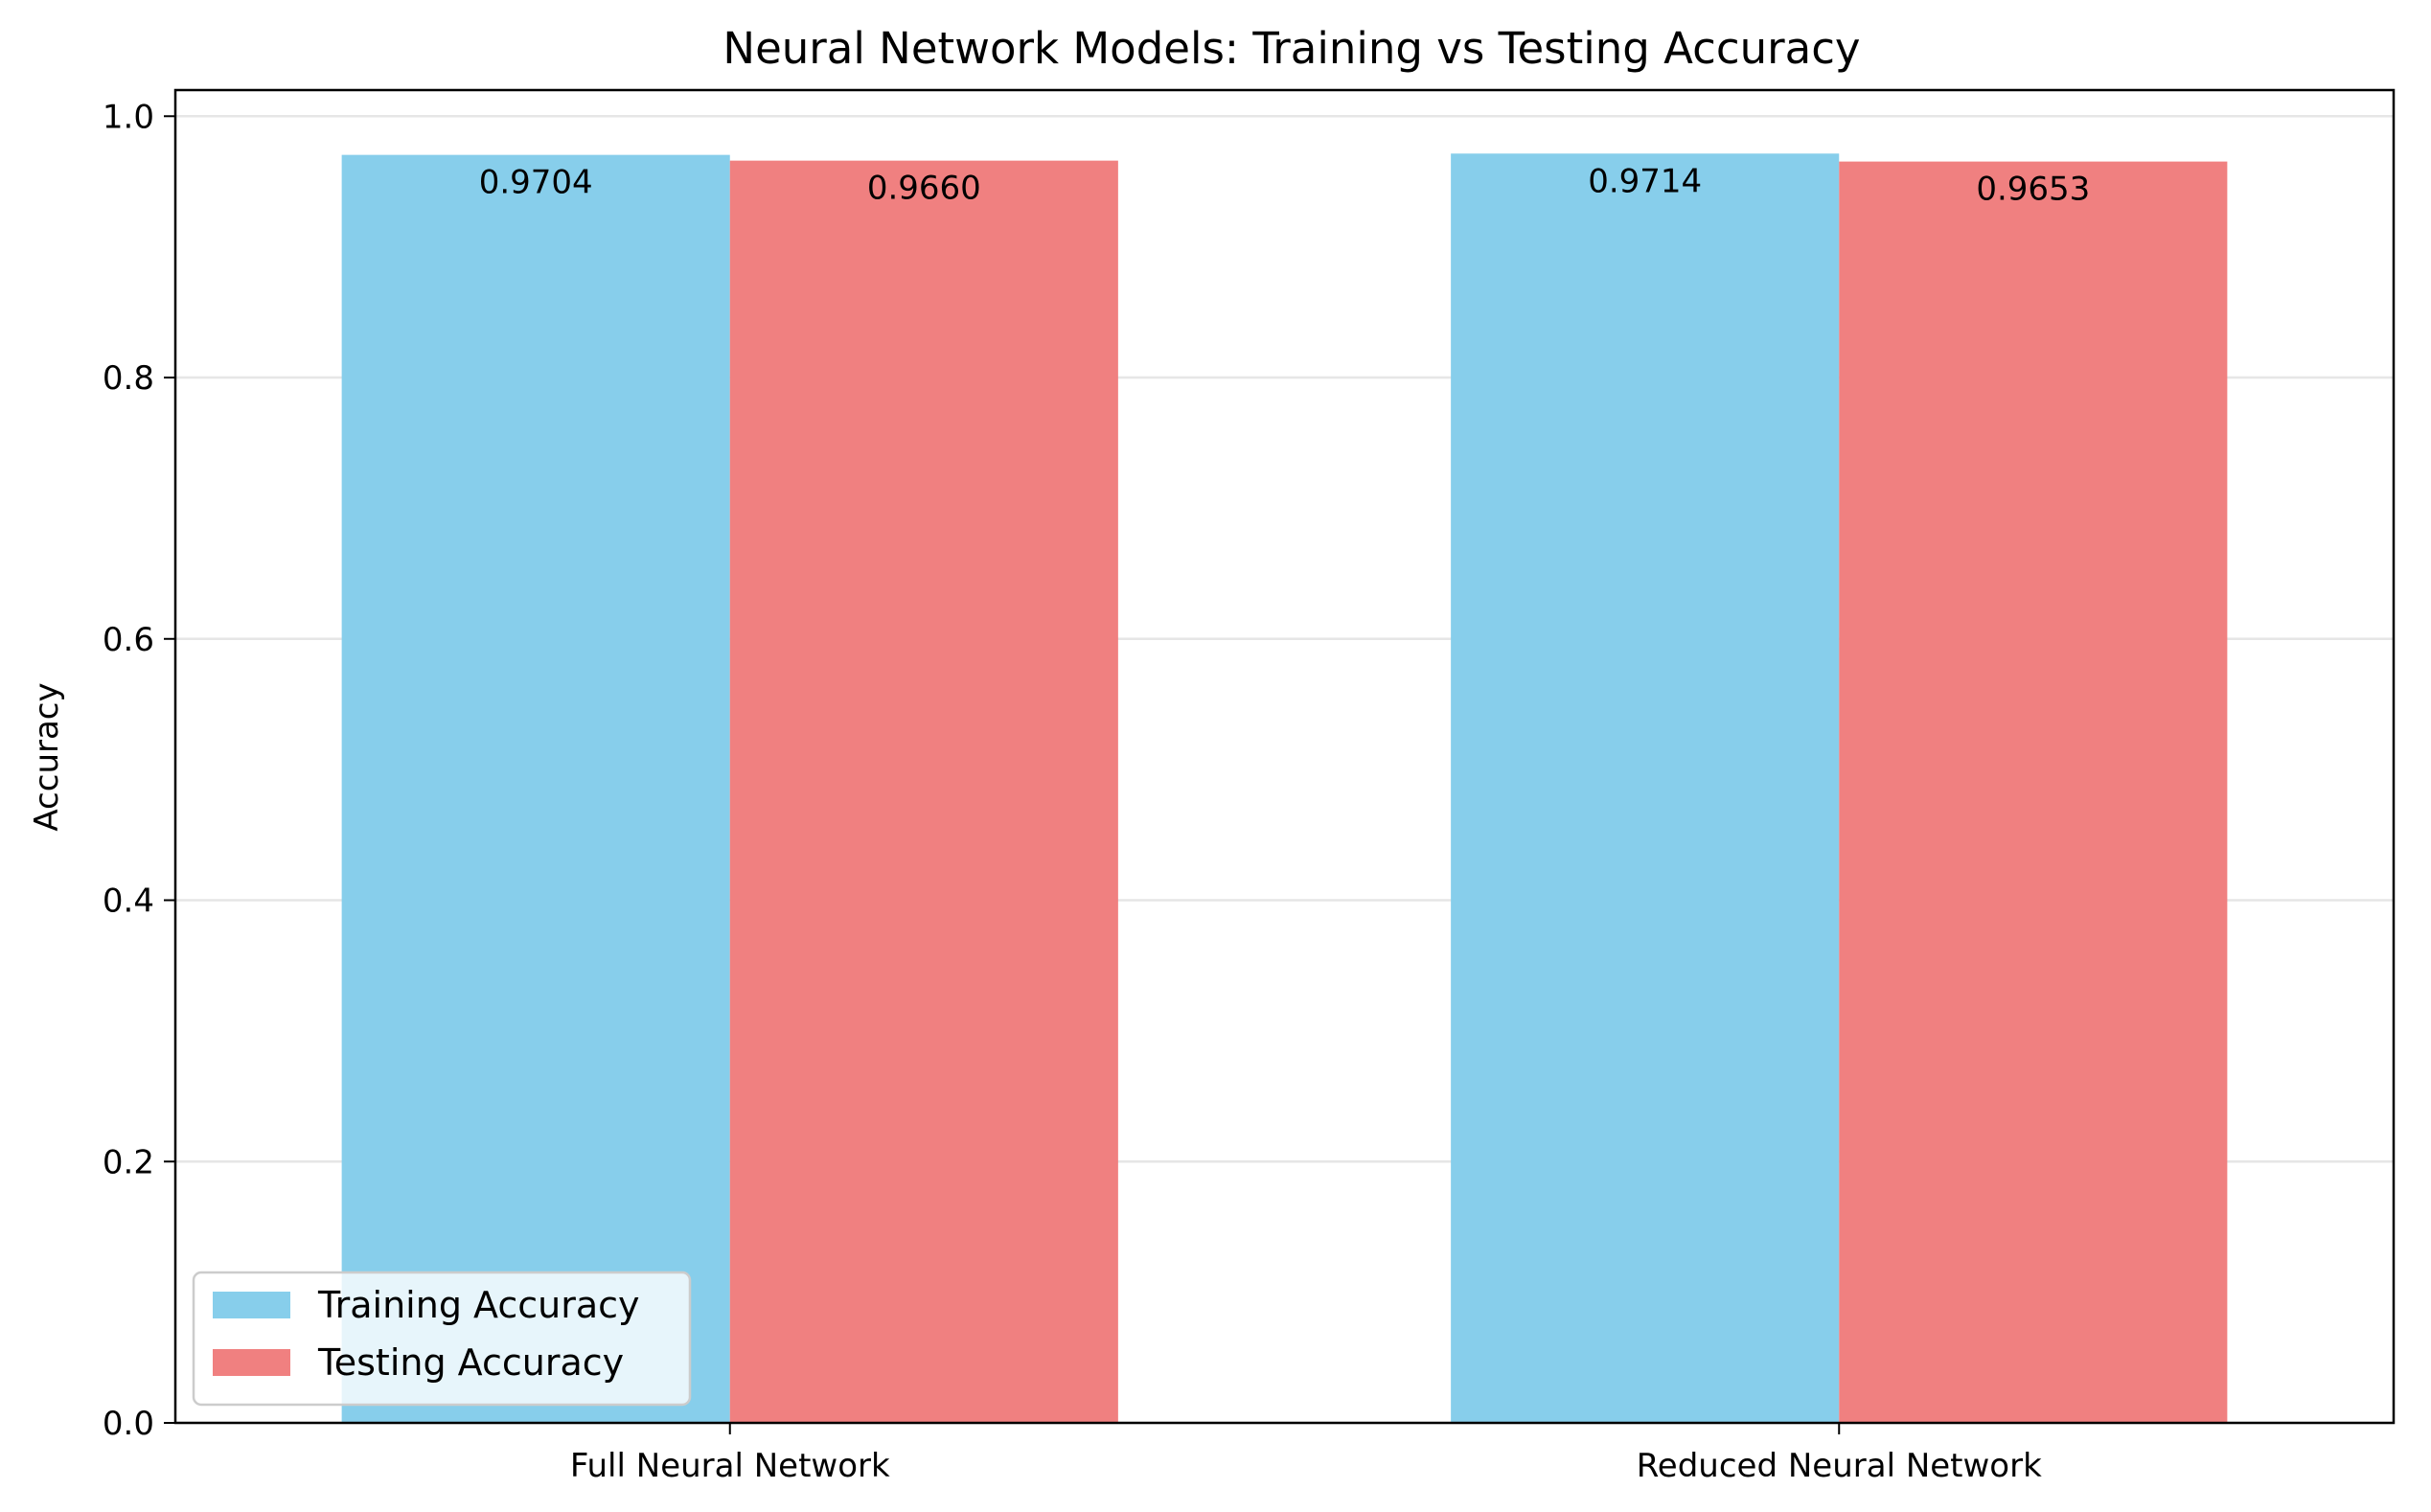 The image size is (2431, 1512). I want to click on legend-box, so click(442, 1339).